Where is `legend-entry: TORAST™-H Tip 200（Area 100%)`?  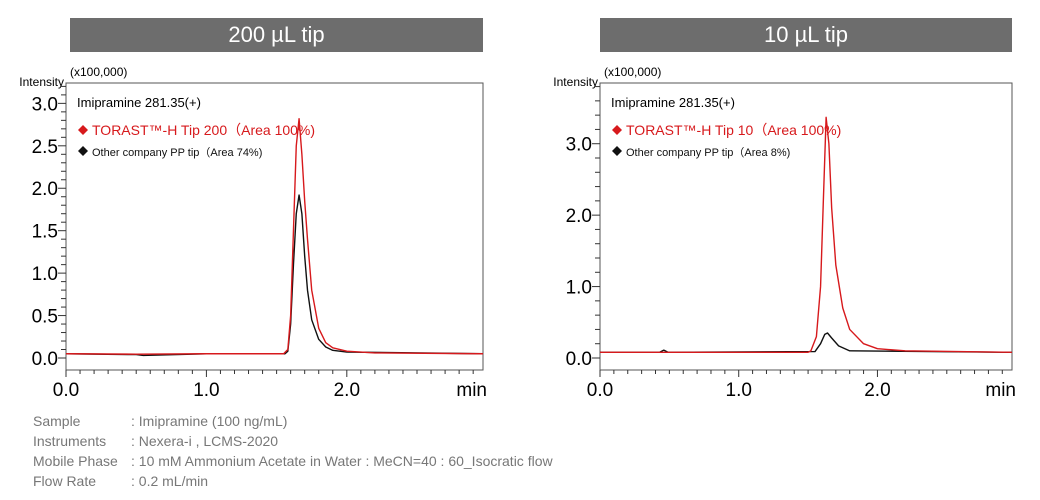 legend-entry: TORAST™-H Tip 200（Area 100%) is located at coordinates (203, 130).